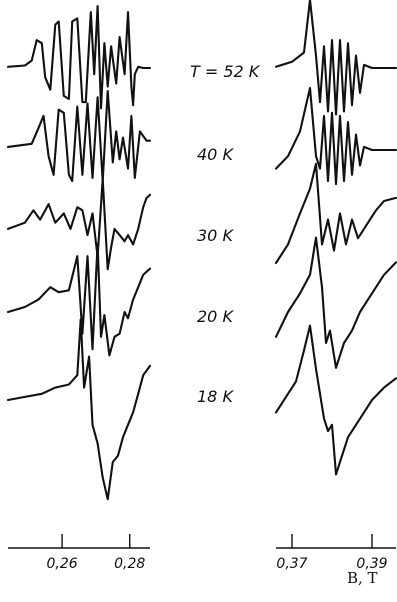  Describe the element at coordinates (215, 154) in the screenshot. I see `temperature-label: 40 K` at that location.